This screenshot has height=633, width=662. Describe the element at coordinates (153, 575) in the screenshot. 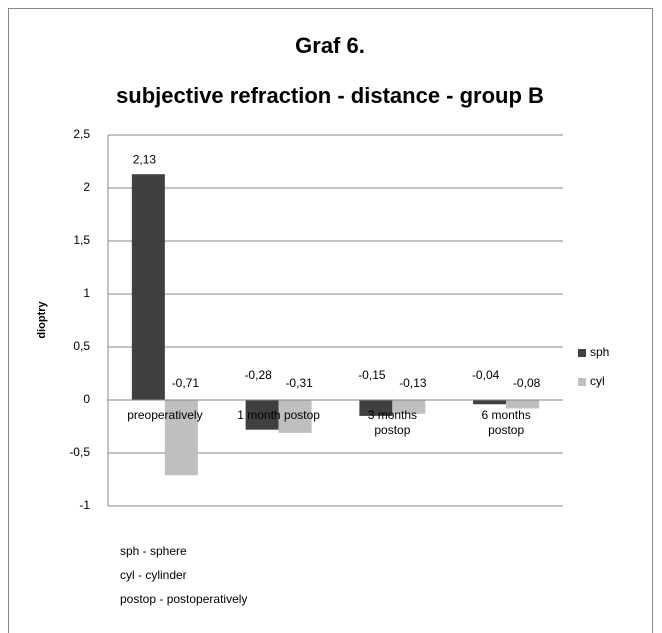

I see `note: cyl - cylinder` at that location.